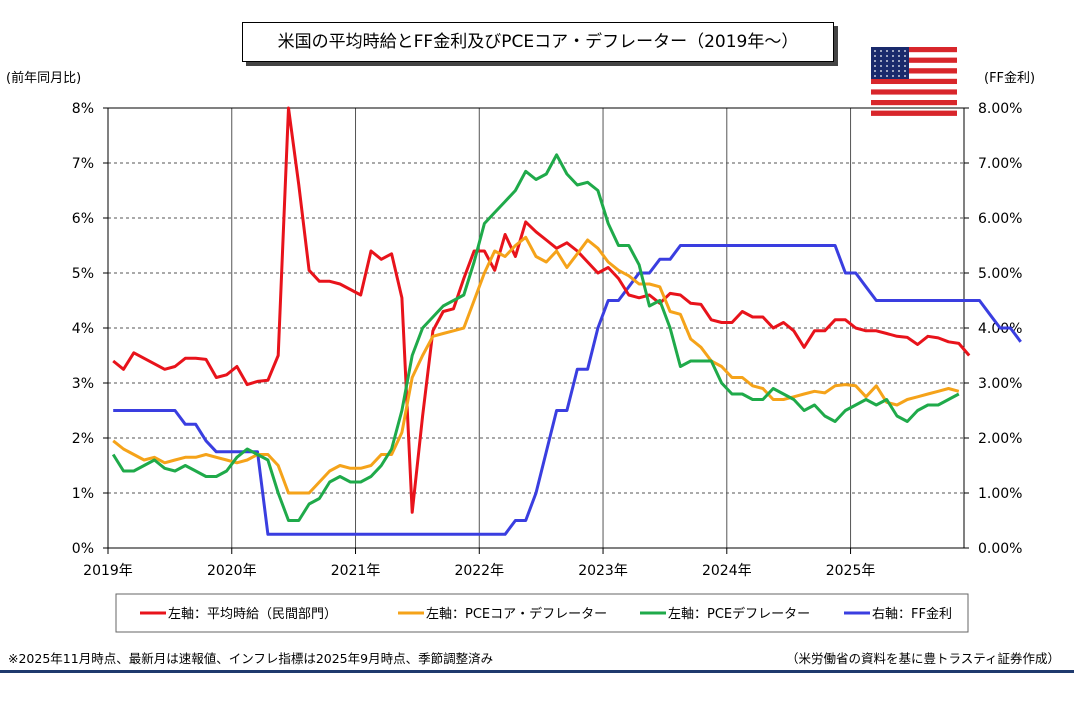 This screenshot has height=707, width=1074. Describe the element at coordinates (538, 42) in the screenshot. I see `chart-title: 米国の平均時給とFF金利及びPCEコア・デフレーター（2019年～）` at that location.